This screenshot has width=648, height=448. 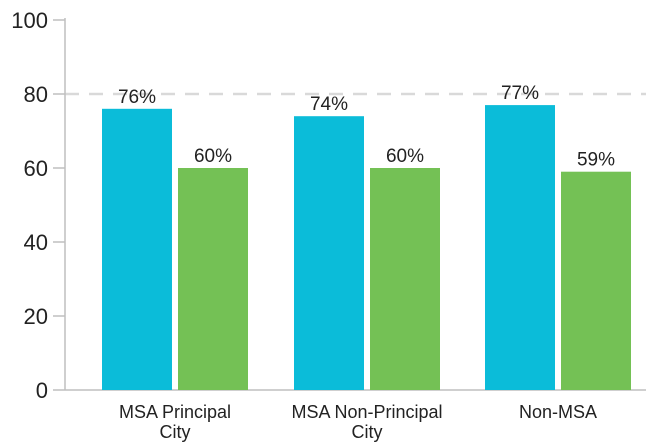 I want to click on y-tick-label: 100, so click(x=29, y=20).